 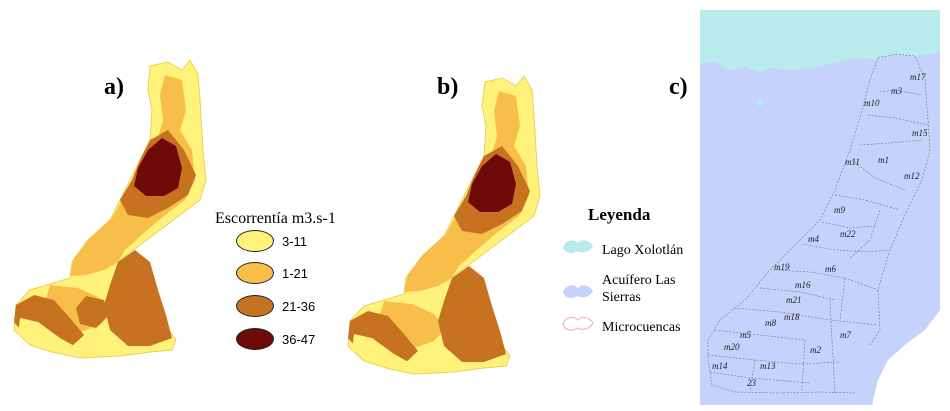 I want to click on legend-item-1-21: 1-21, so click(x=272, y=273).